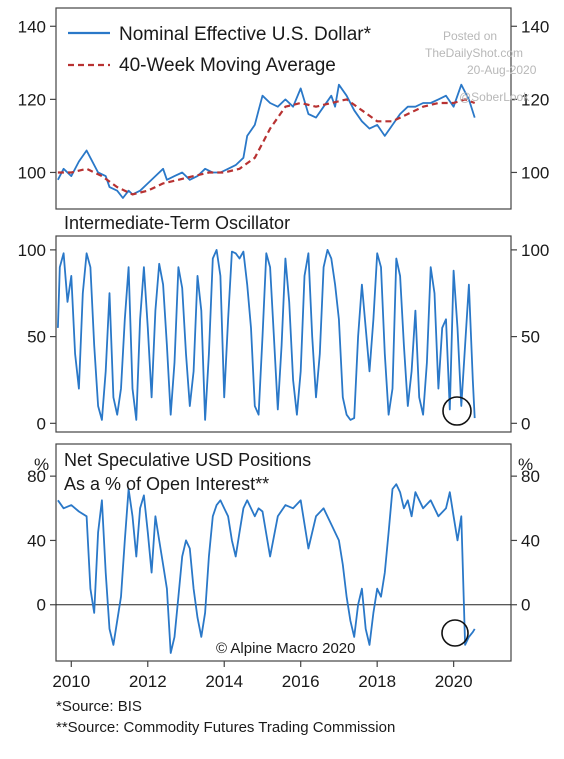  I want to click on xtick-label-1: 2012, so click(148, 681).